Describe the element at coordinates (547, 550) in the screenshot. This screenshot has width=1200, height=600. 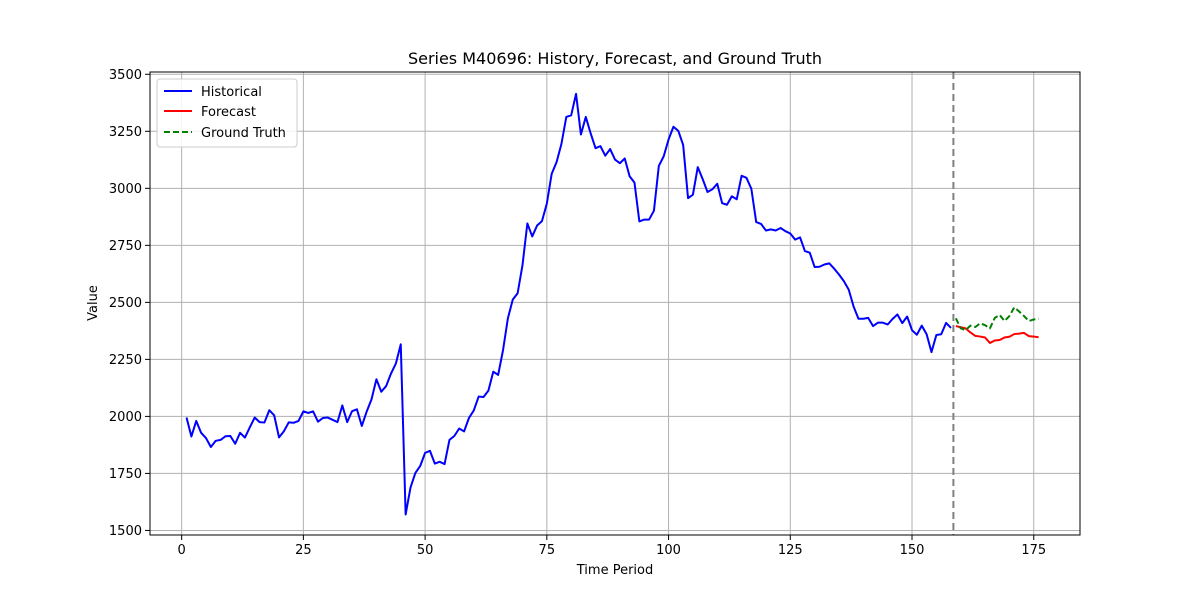
I see `x-tick-label: 75` at that location.